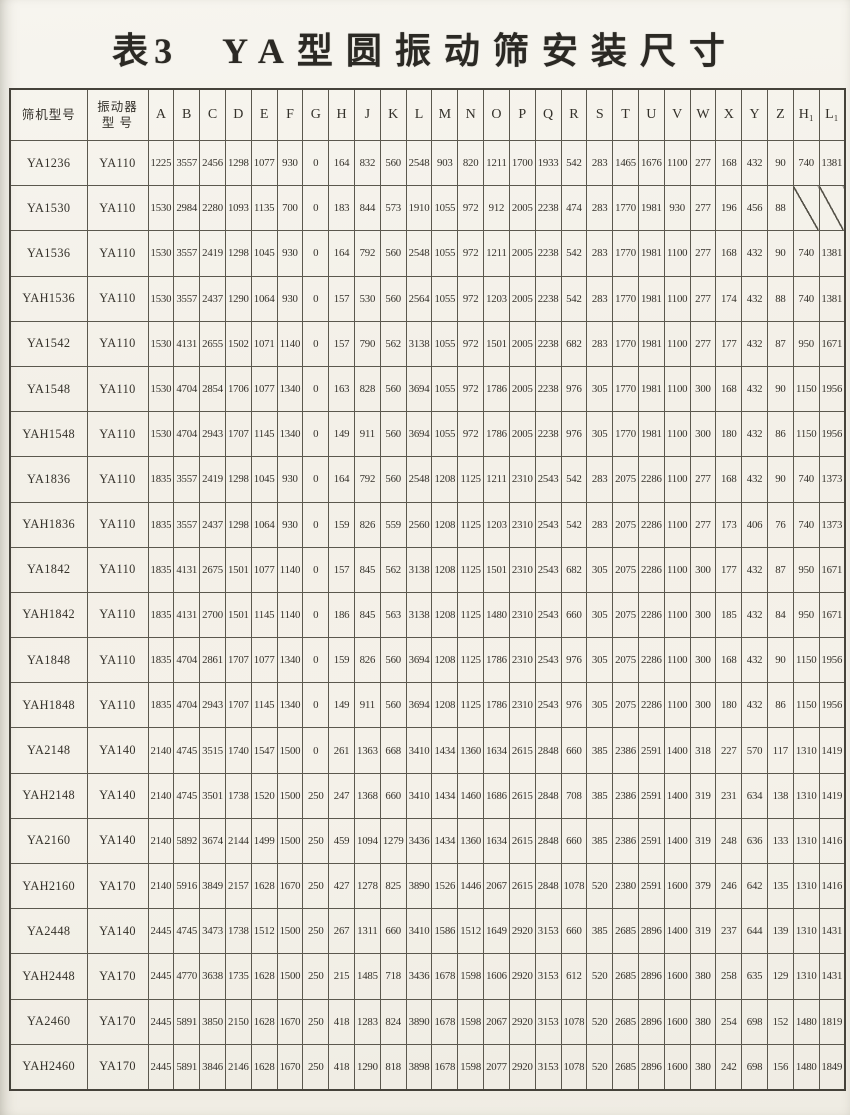 Image resolution: width=850 pixels, height=1115 pixels. What do you see at coordinates (290, 479) in the screenshot?
I see `value-cell: 930` at bounding box center [290, 479].